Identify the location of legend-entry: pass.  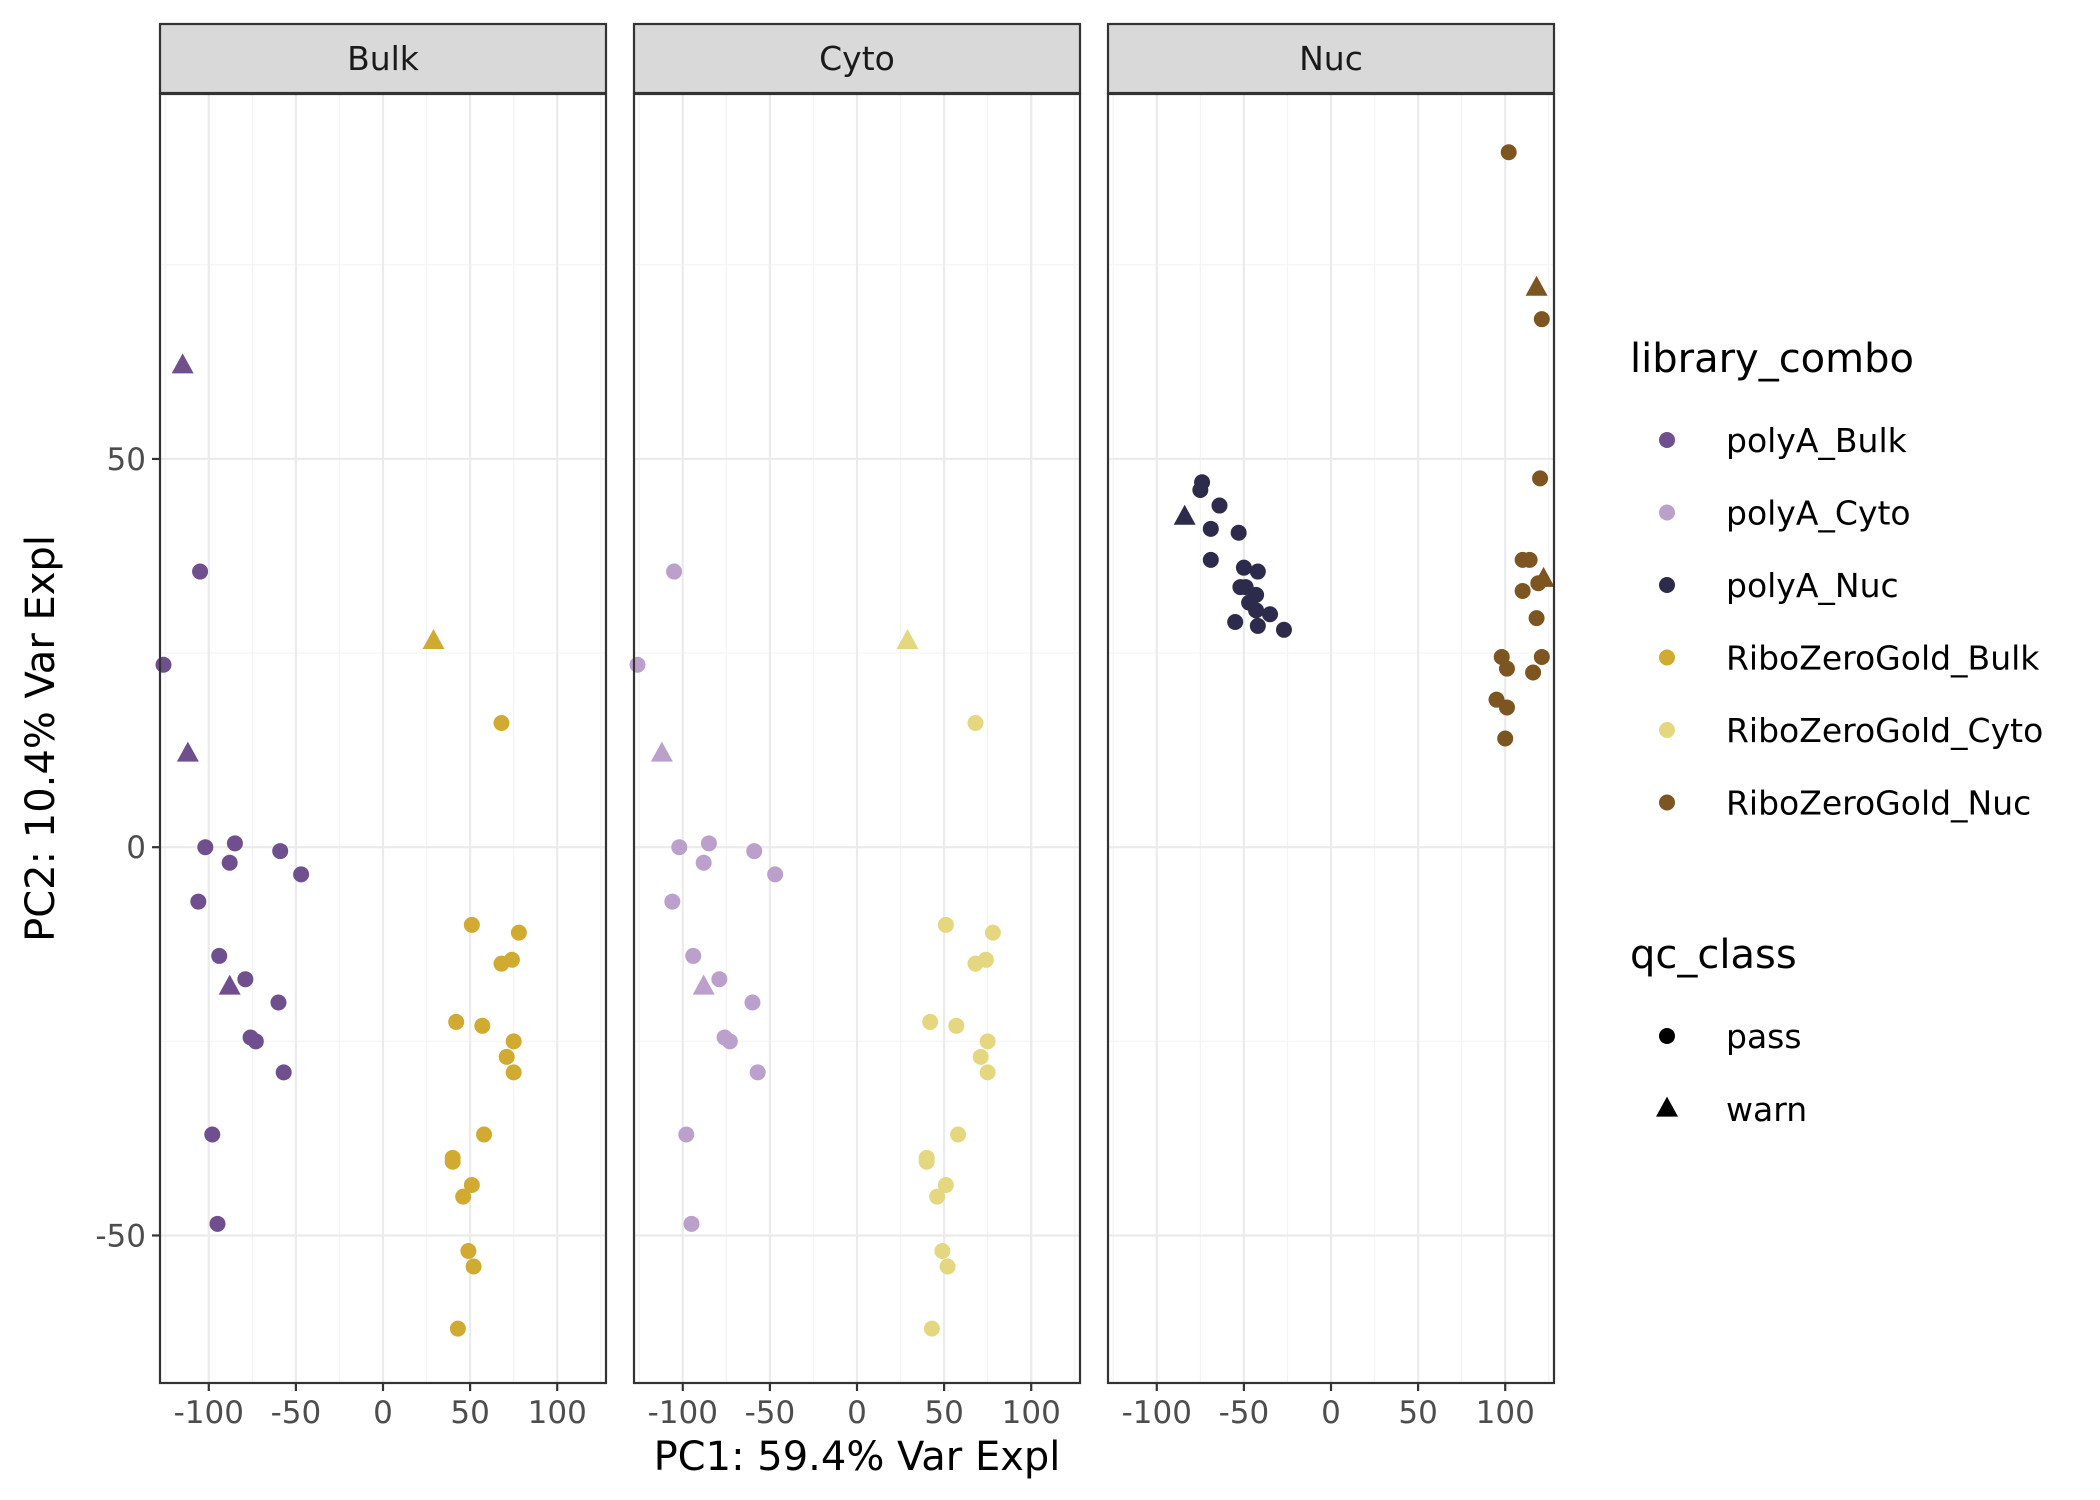
(1730, 1036).